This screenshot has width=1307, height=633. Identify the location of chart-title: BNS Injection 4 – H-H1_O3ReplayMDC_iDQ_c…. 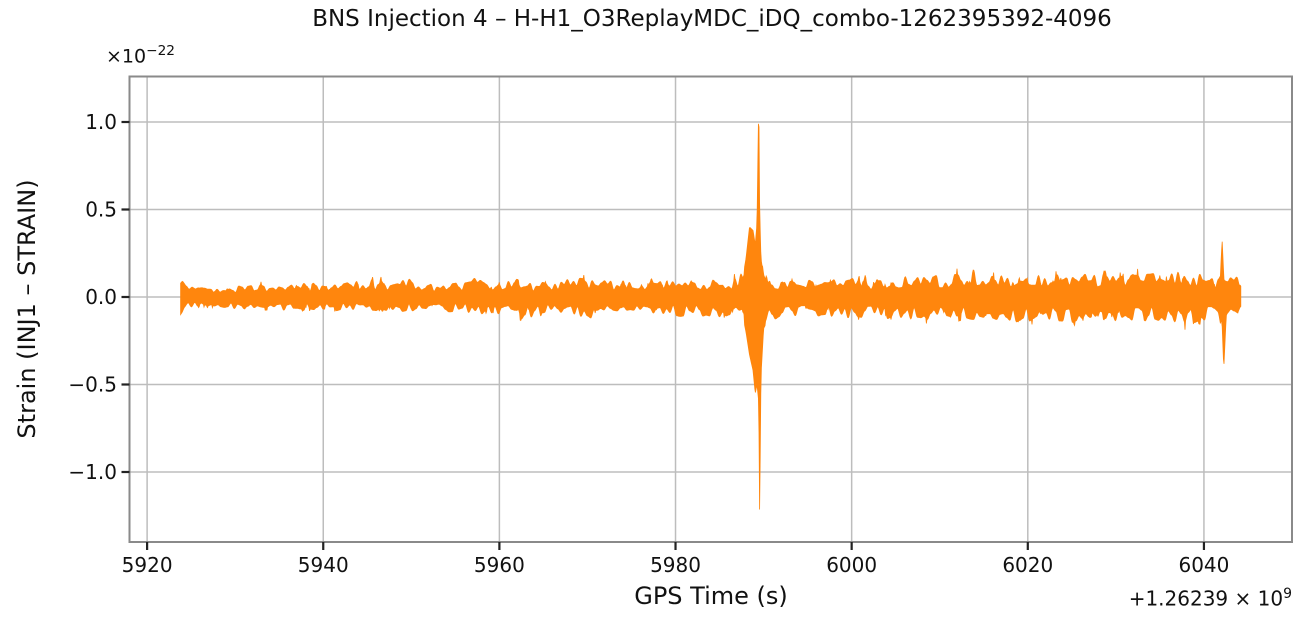
(712, 19).